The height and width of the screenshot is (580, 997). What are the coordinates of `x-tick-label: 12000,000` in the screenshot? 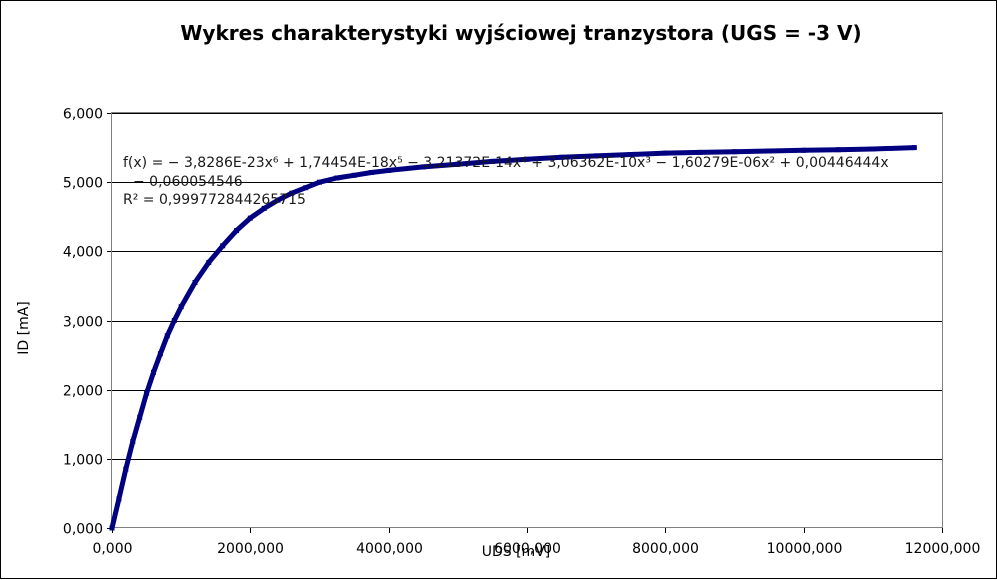 It's located at (943, 549).